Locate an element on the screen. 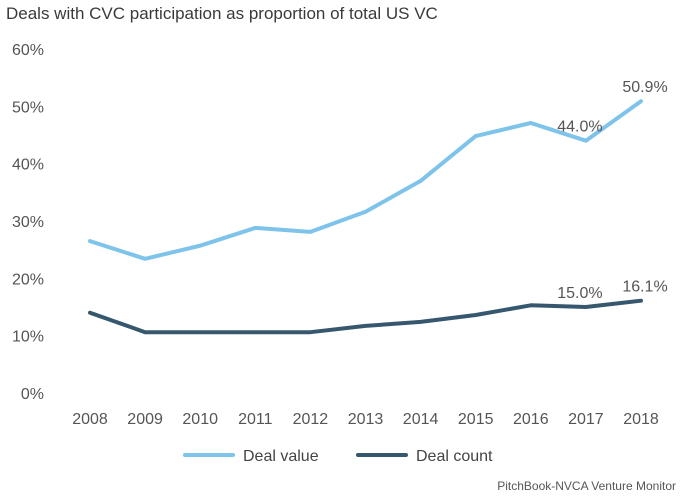  x-tick-label: 2016 is located at coordinates (531, 419).